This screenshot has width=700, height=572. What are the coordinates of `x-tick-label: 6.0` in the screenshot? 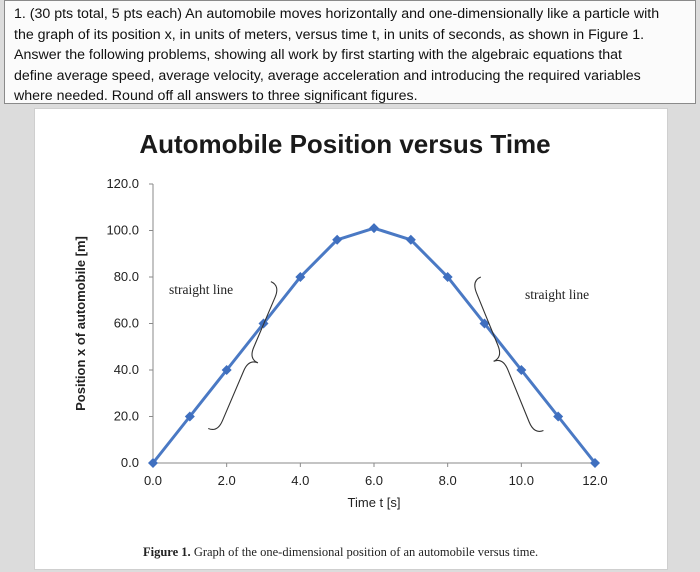 It's located at (374, 480).